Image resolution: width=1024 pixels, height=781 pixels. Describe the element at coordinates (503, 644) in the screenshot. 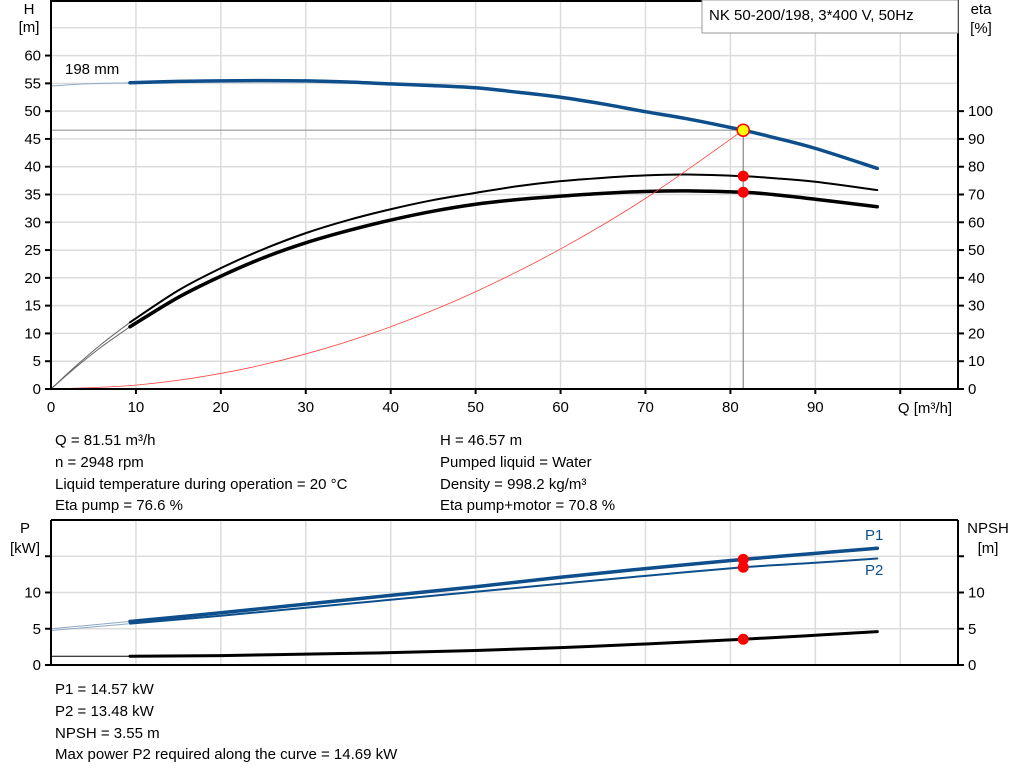

I see `npsh-curve` at that location.